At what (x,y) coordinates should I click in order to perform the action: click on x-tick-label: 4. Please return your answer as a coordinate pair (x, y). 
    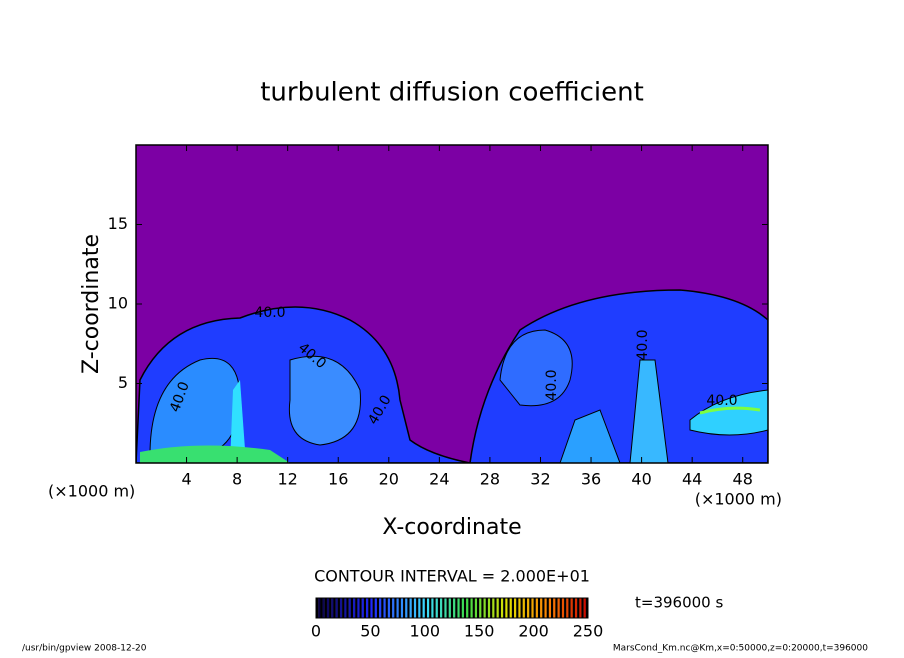
    Looking at the image, I should click on (186, 479).